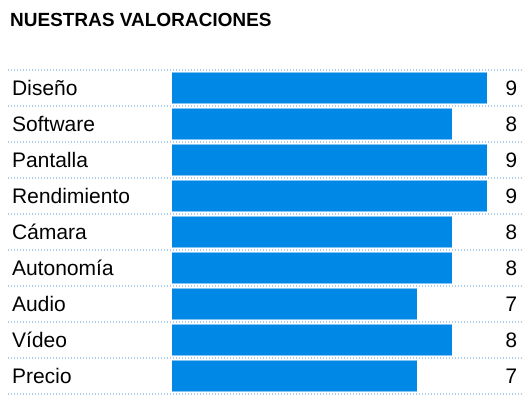  Describe the element at coordinates (39, 340) in the screenshot. I see `y-tick-label: Vídeo` at that location.